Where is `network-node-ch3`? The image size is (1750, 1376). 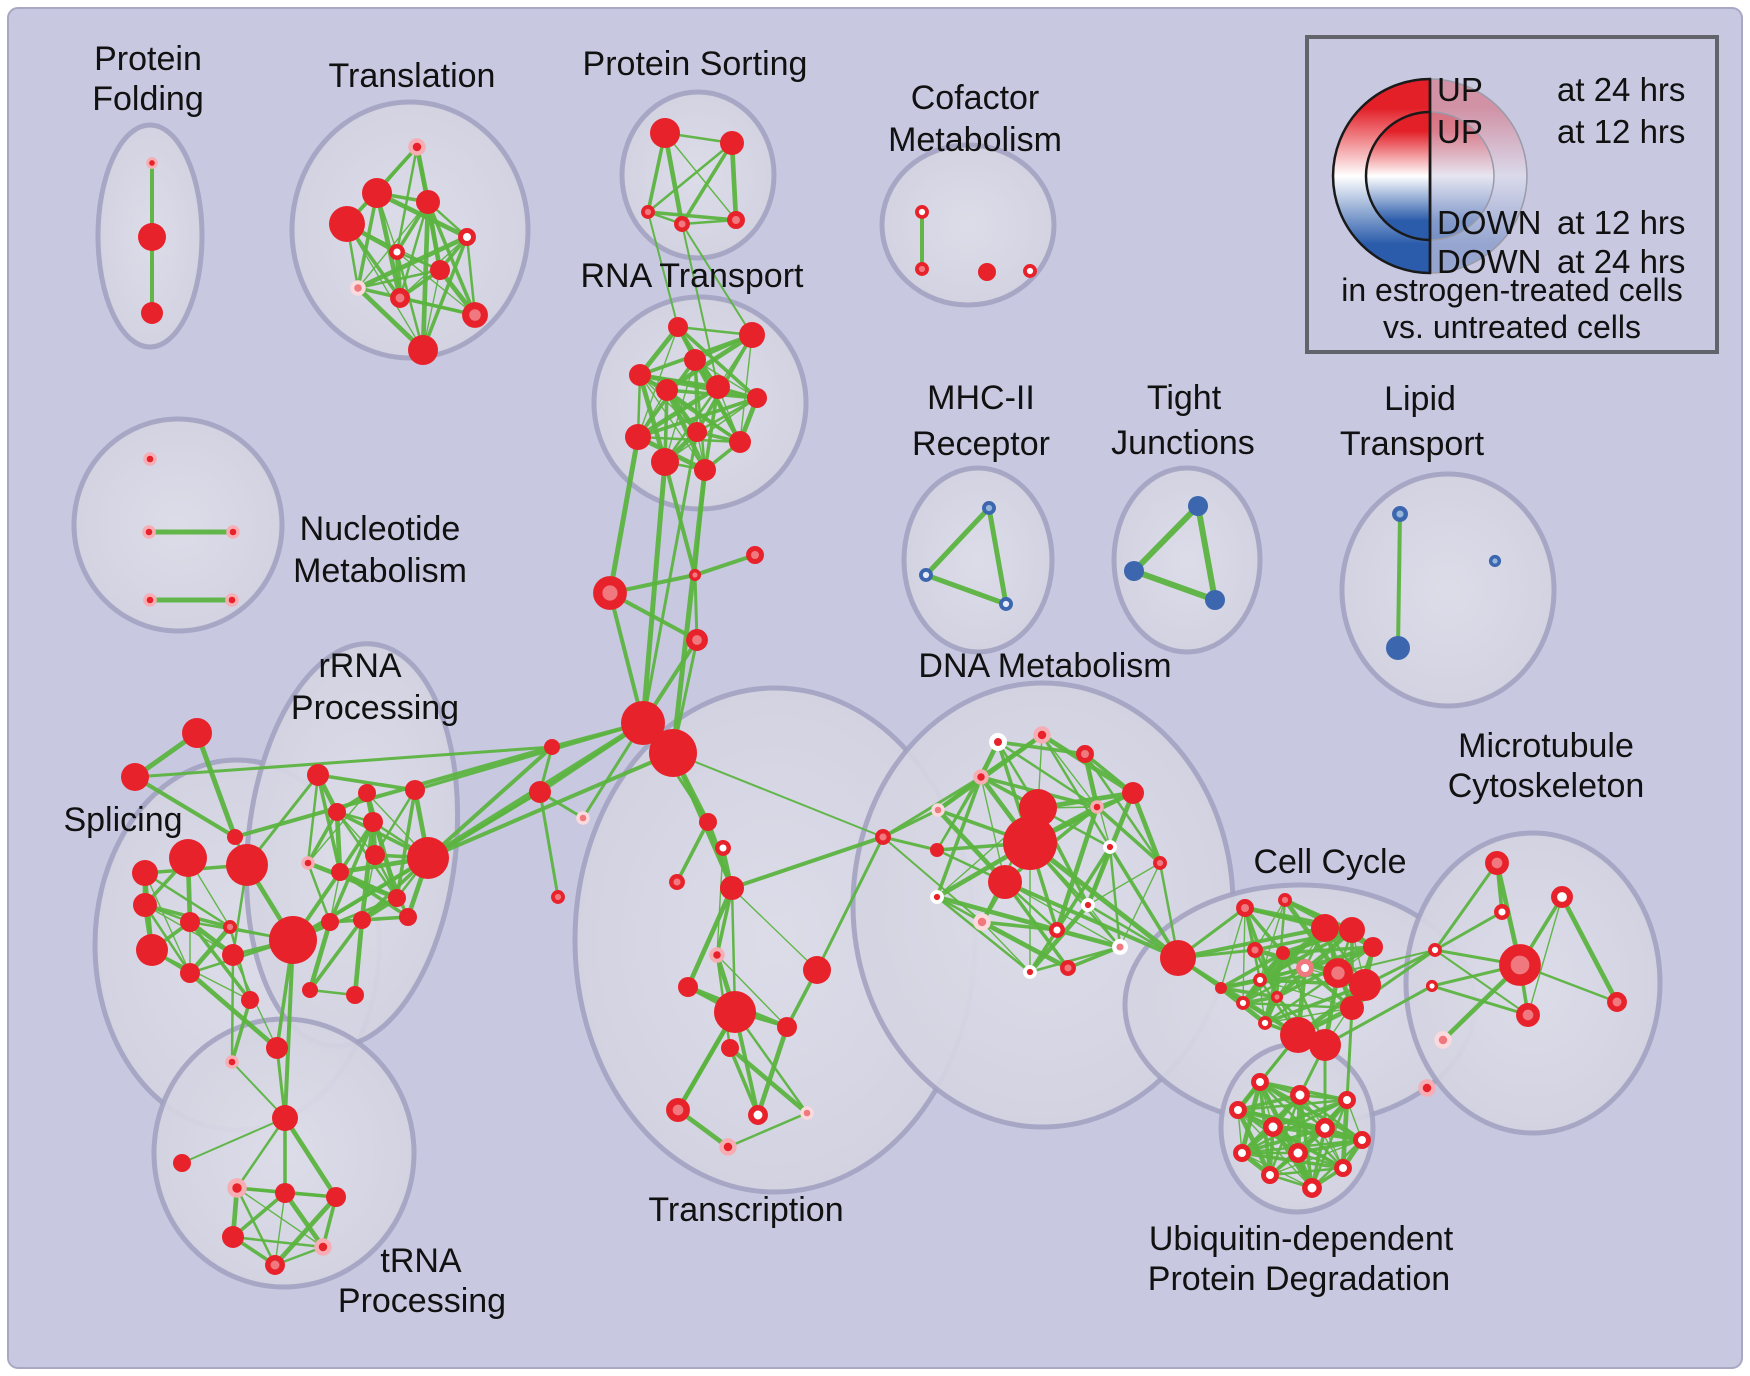 network-node-ch3 is located at coordinates (697, 640).